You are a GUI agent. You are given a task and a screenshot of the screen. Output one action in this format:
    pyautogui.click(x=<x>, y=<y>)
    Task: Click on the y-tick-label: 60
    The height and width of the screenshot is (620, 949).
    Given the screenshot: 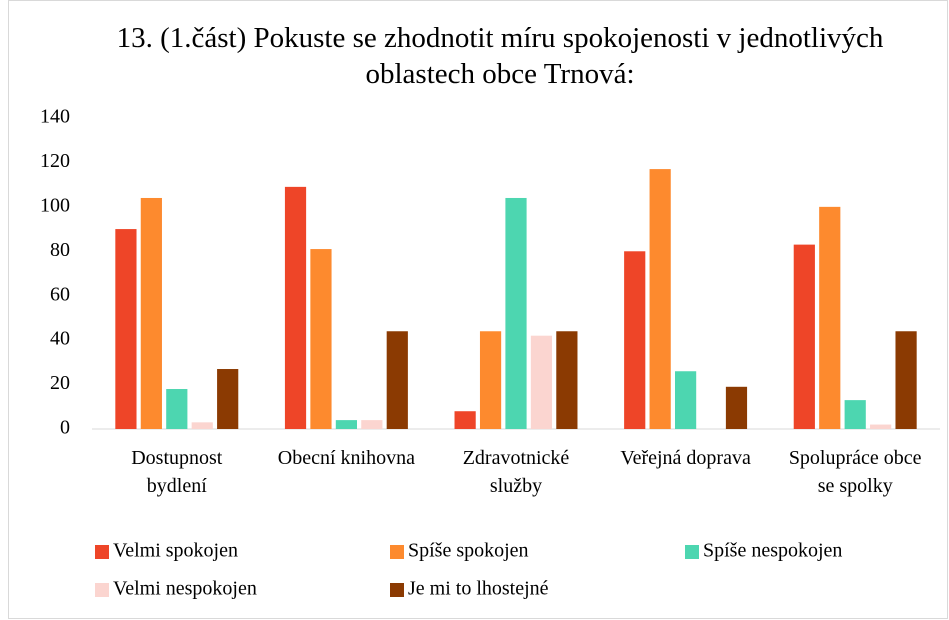 What is the action you would take?
    pyautogui.click(x=60, y=294)
    